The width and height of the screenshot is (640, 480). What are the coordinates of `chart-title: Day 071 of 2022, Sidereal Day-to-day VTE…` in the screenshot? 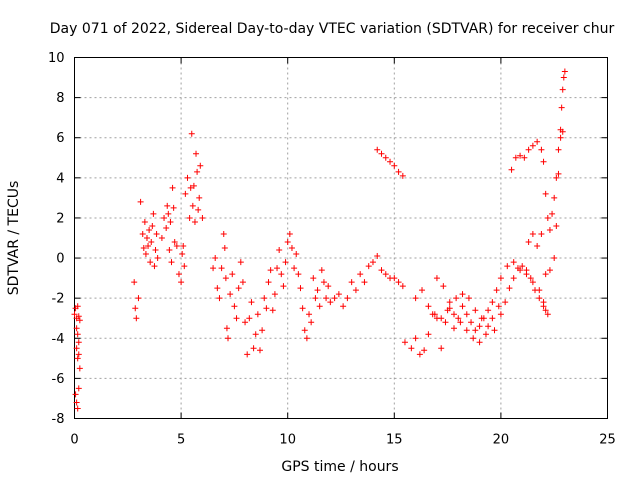 It's located at (332, 29).